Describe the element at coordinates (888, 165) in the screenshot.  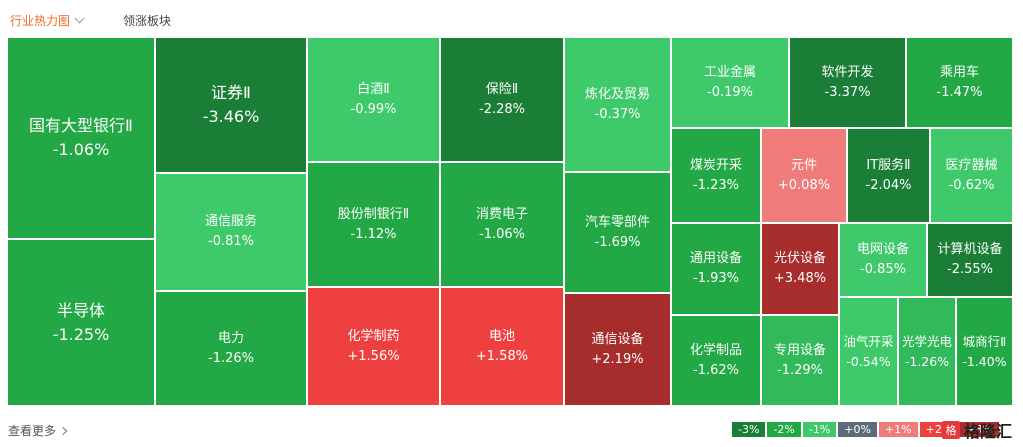
I see `tile-name: IT服务Ⅱ` at that location.